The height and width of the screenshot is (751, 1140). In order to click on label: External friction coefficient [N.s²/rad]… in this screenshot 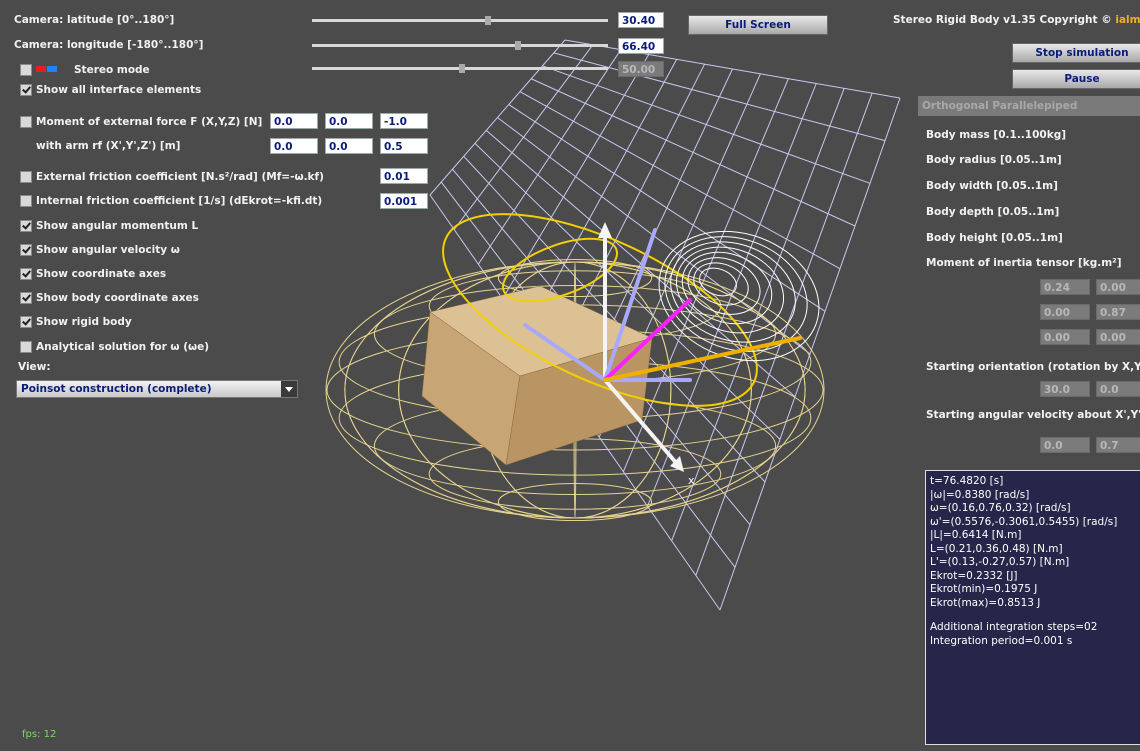, I will do `click(180, 177)`.